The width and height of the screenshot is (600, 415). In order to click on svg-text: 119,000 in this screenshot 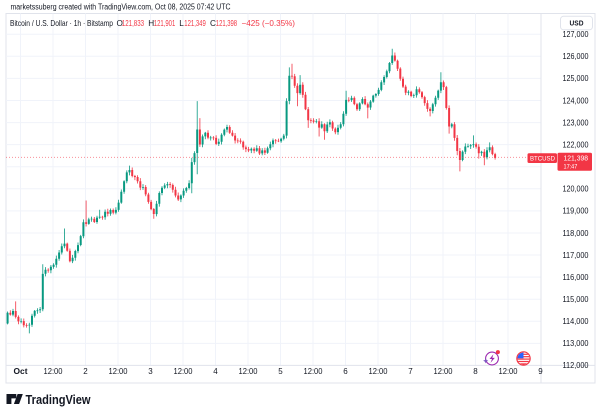, I will do `click(576, 211)`.